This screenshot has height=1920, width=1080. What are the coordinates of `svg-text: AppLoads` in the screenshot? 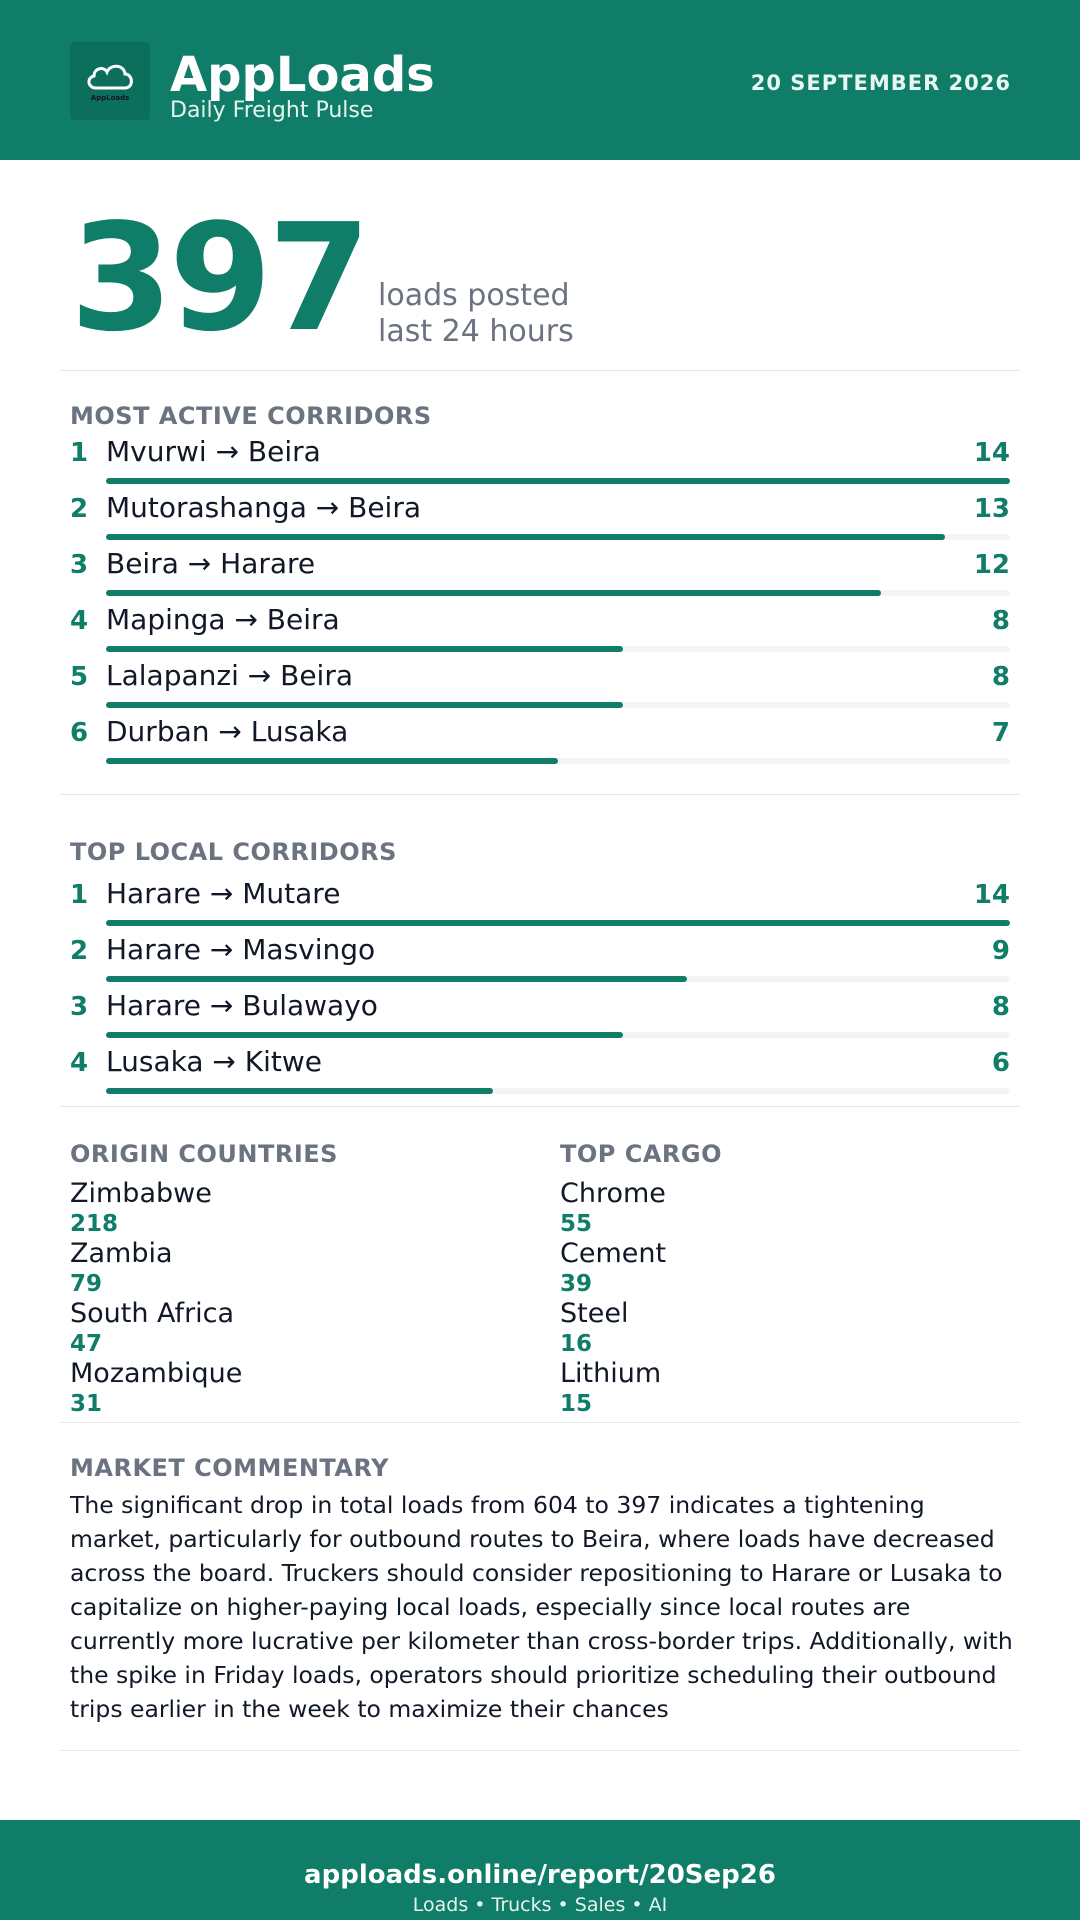 It's located at (110, 98).